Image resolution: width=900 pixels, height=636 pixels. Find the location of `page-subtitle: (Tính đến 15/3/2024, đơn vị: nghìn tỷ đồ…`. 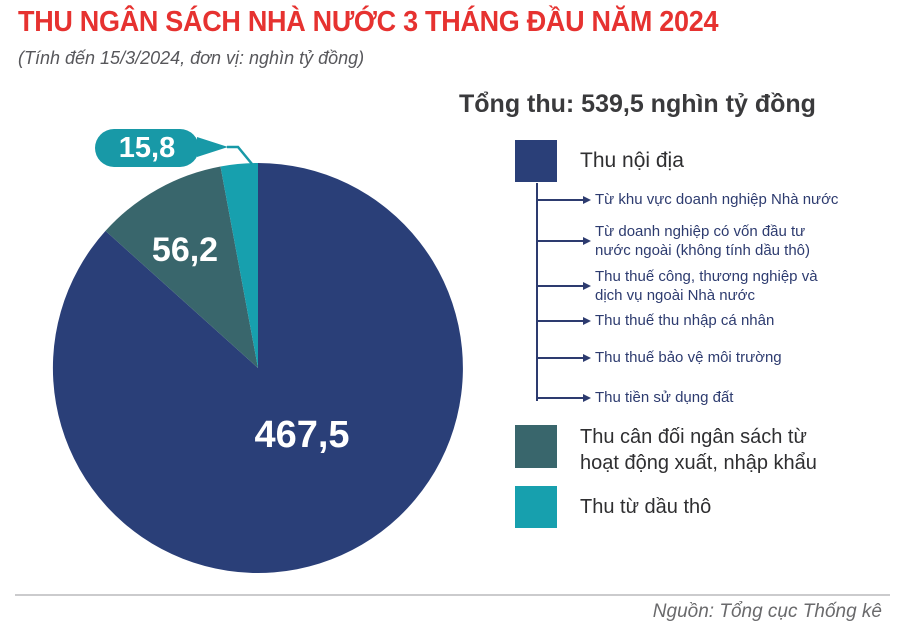

page-subtitle: (Tính đến 15/3/2024, đơn vị: nghìn tỷ đồ… is located at coordinates (191, 58).